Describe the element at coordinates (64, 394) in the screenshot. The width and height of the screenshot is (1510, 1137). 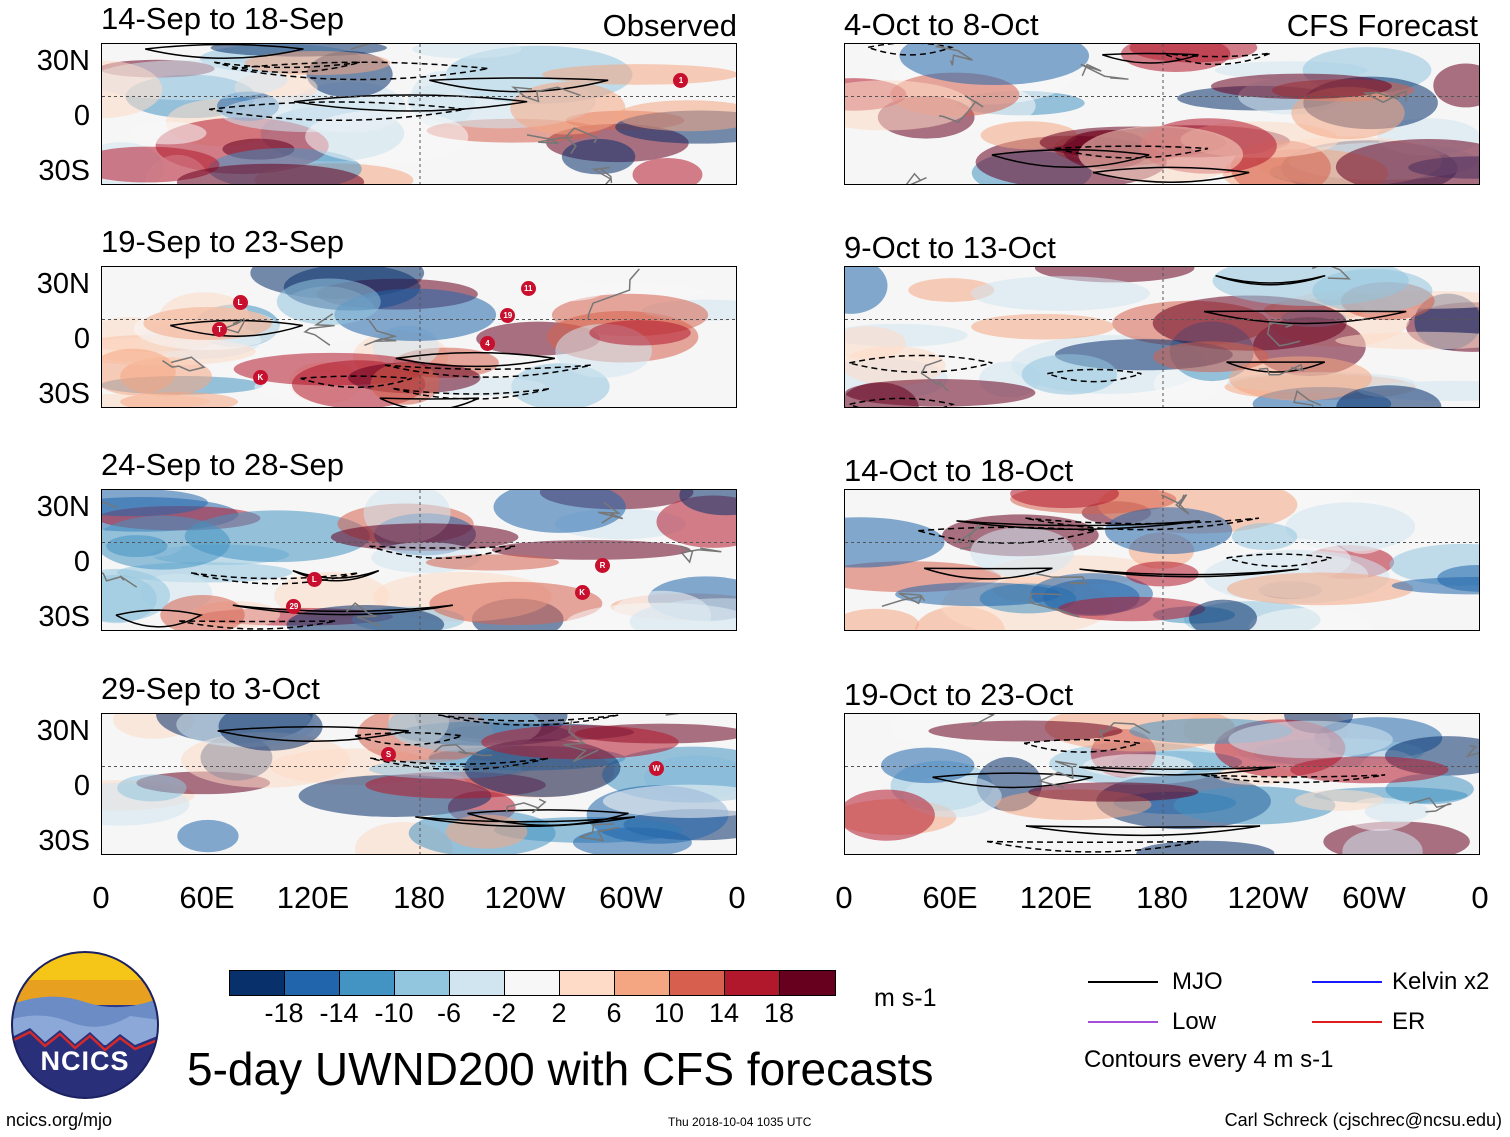
I see `y-tick-label: 30S` at that location.